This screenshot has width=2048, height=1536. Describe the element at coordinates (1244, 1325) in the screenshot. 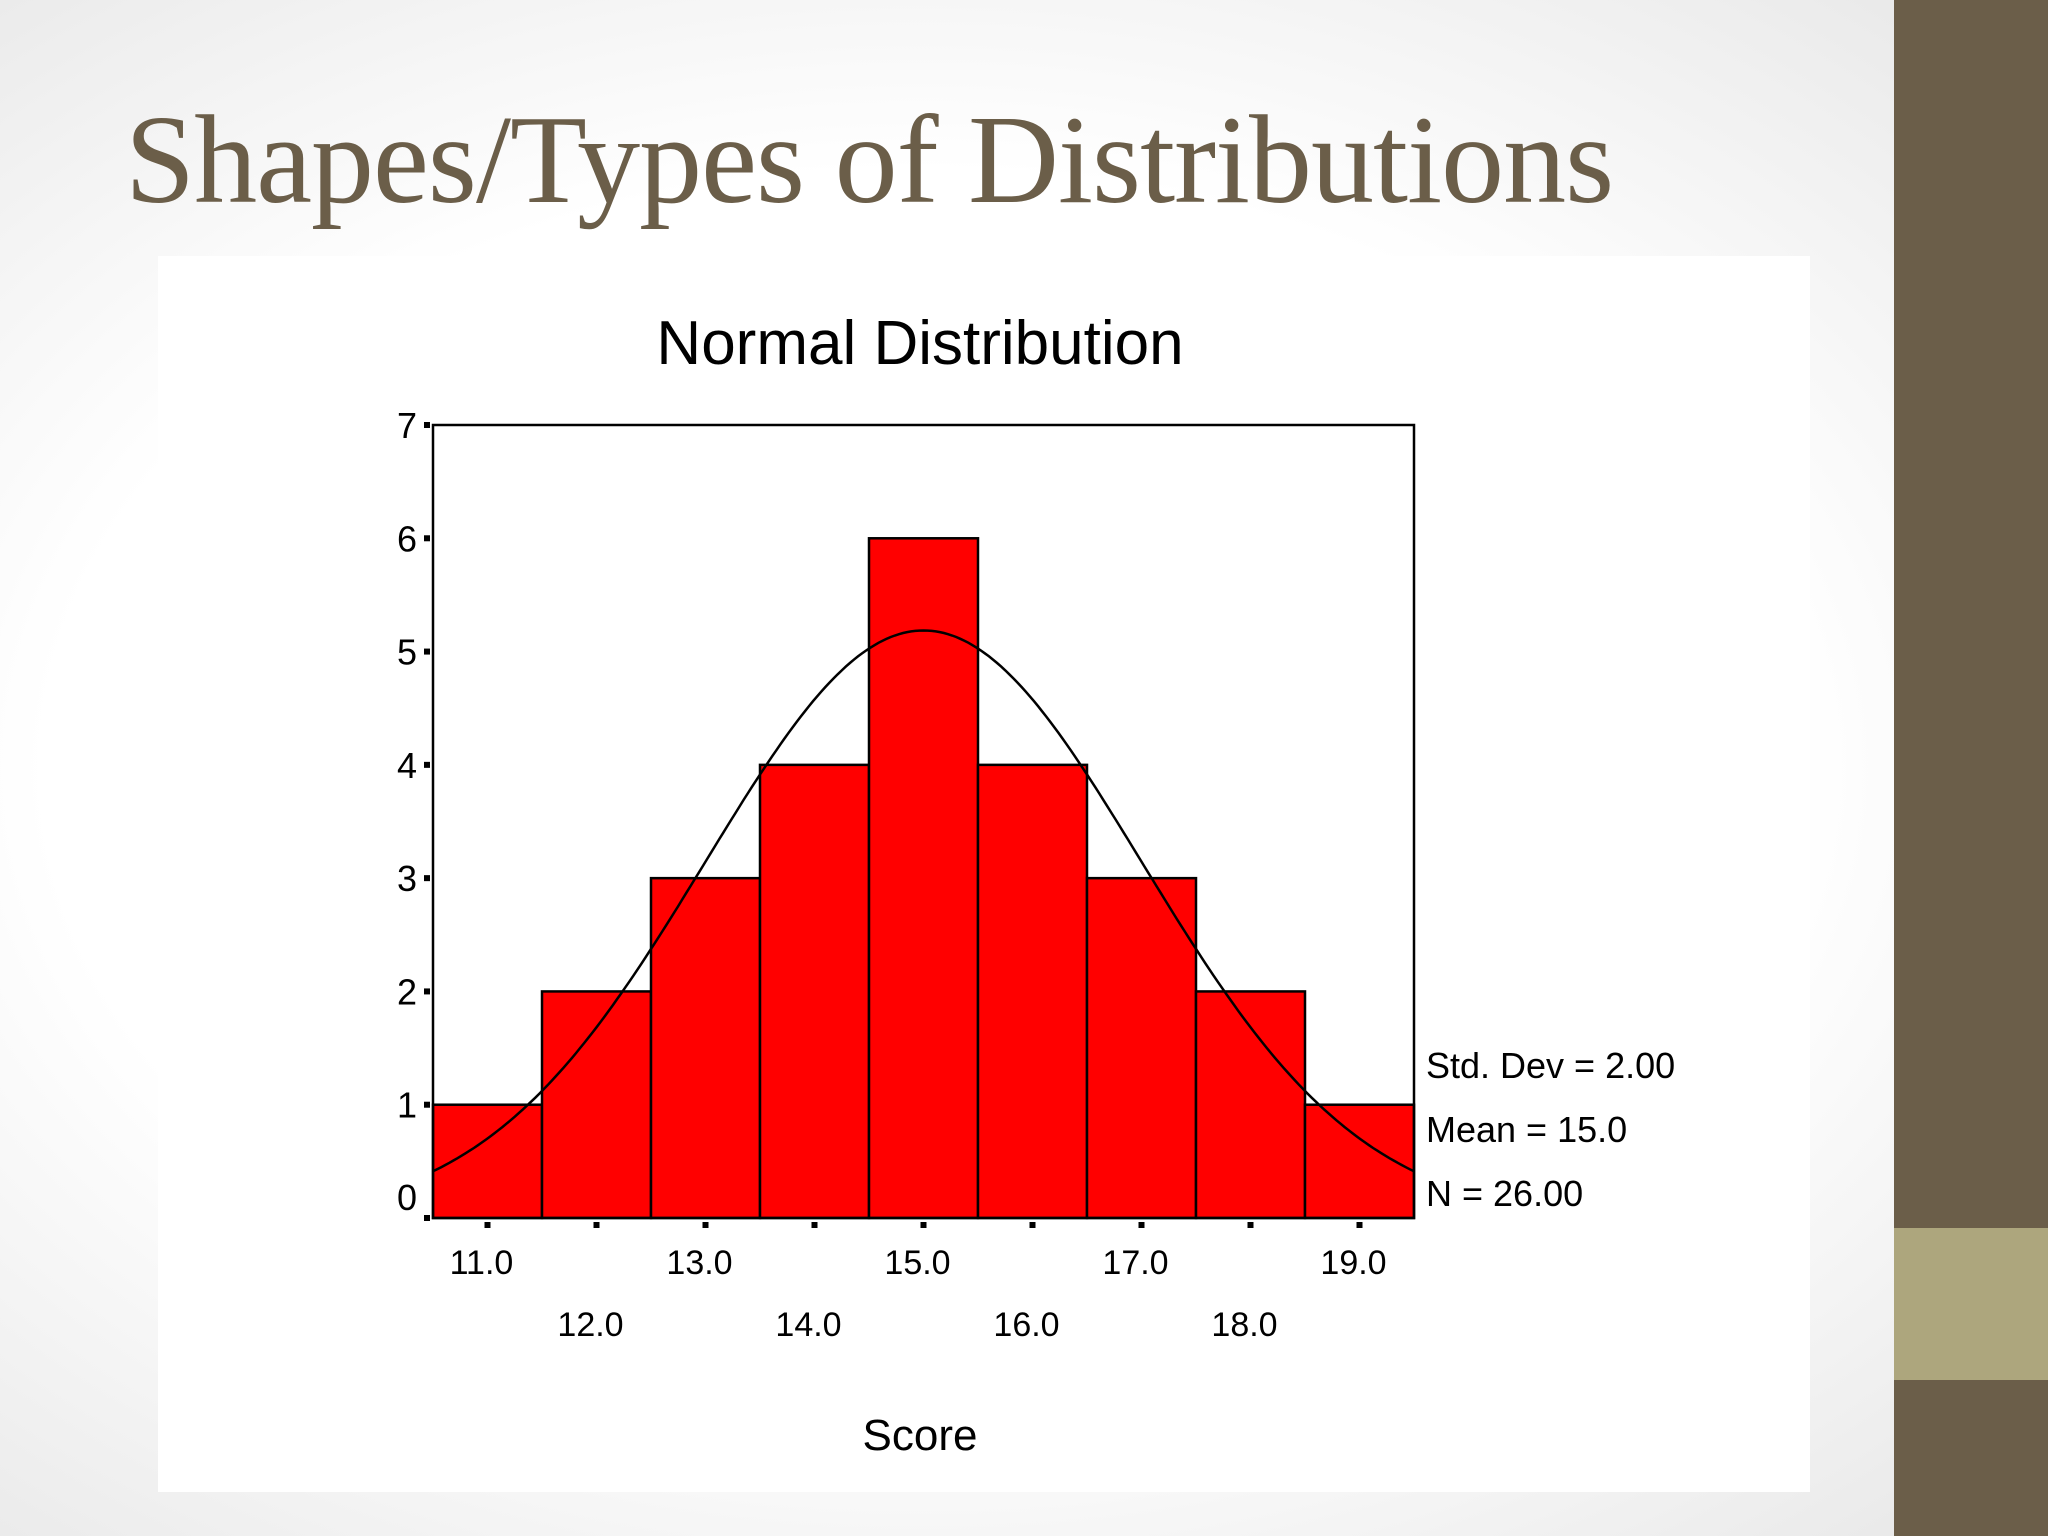

I see `x-tick-label-18.0: 18.0` at that location.